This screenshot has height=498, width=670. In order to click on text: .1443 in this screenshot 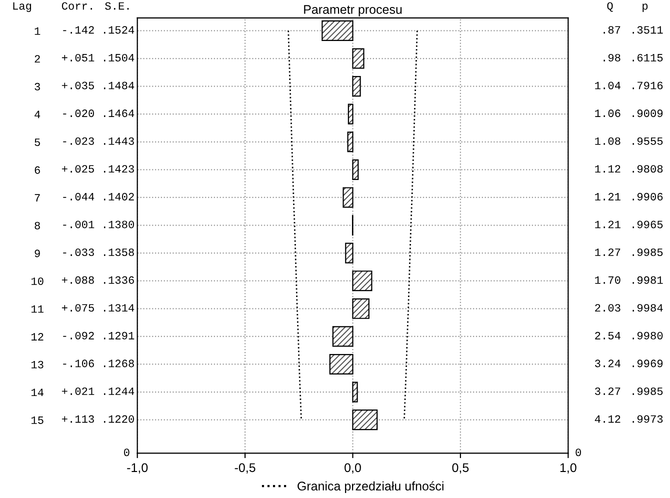, I will do `click(119, 141)`.